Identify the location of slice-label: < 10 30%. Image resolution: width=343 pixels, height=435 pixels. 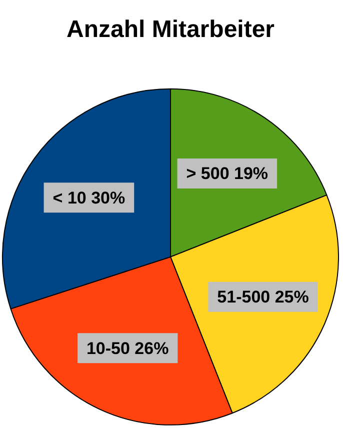
(89, 198).